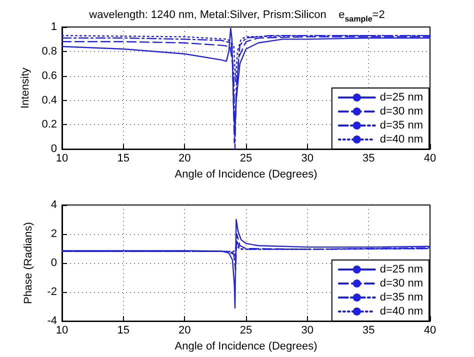 This screenshot has width=474, height=357. I want to click on y-tick-label: -2, so click(52, 292).